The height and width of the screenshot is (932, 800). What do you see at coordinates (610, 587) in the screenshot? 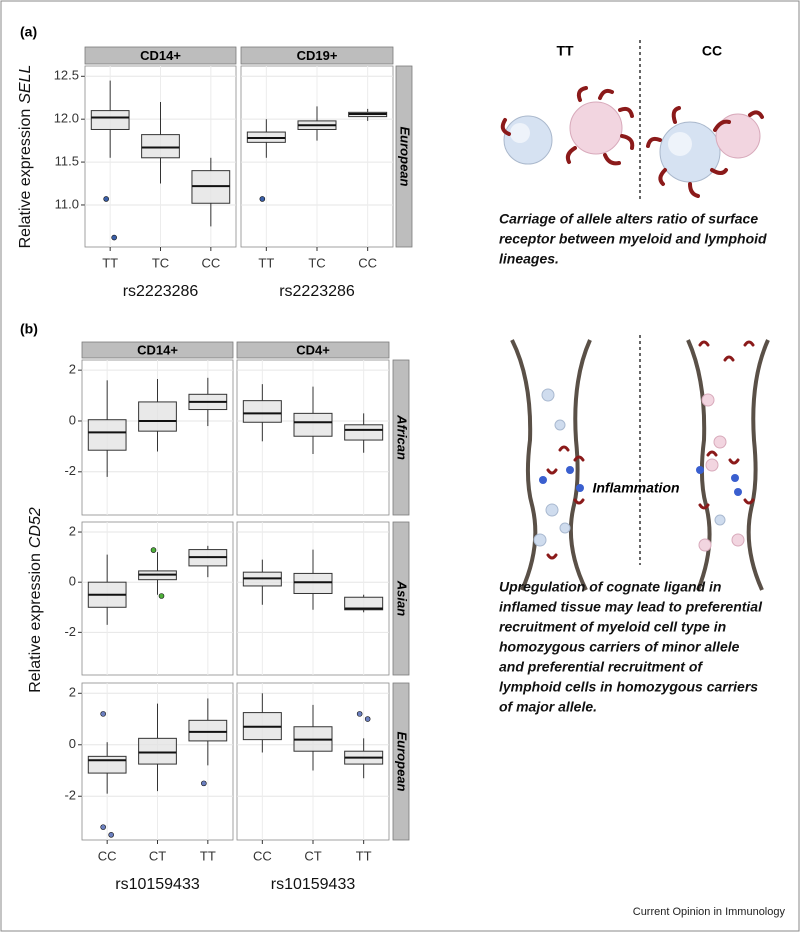
I see `caption-line: Upregulation of cognate ligand in` at bounding box center [610, 587].